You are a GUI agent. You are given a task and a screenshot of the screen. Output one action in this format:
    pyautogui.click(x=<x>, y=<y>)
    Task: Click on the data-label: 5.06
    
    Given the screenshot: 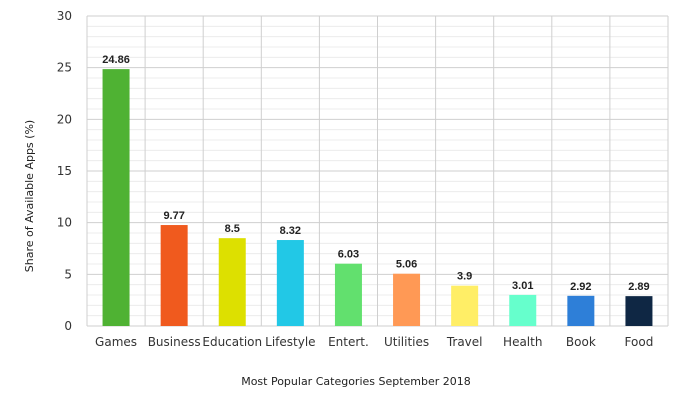 What is the action you would take?
    pyautogui.click(x=406, y=265)
    